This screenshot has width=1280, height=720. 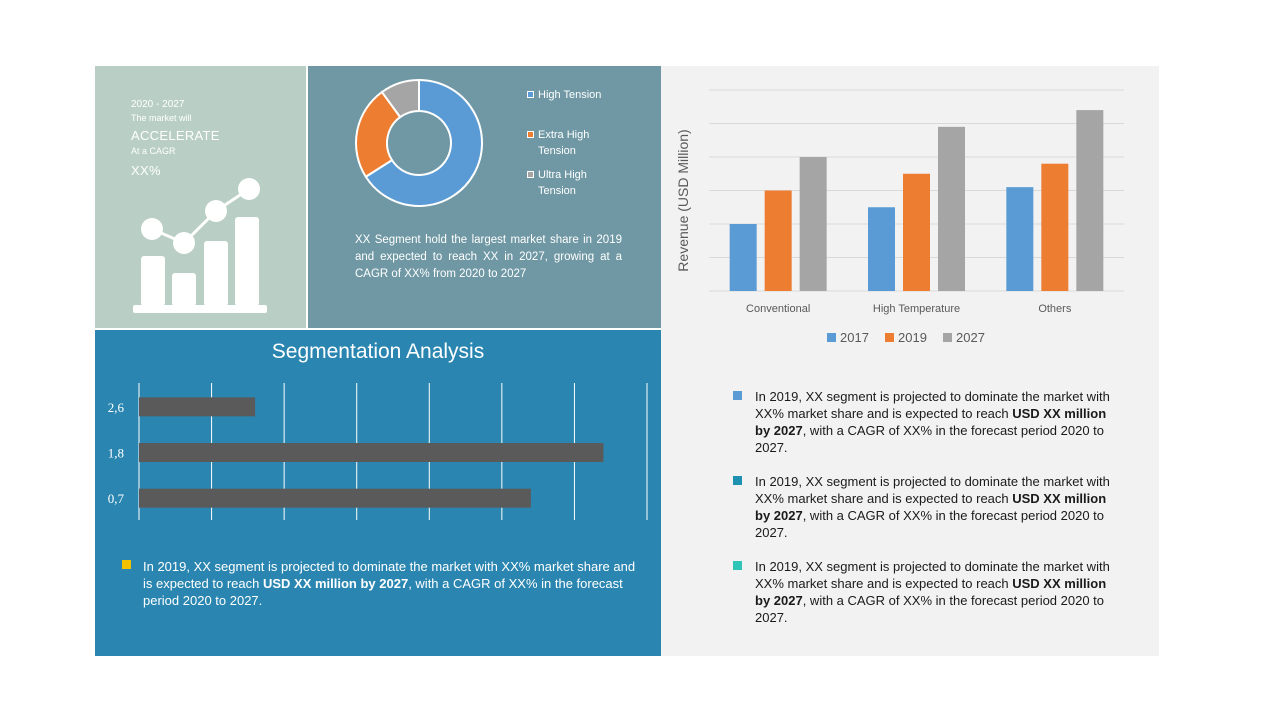 What do you see at coordinates (912, 337) in the screenshot?
I see `legend-label: 2019` at bounding box center [912, 337].